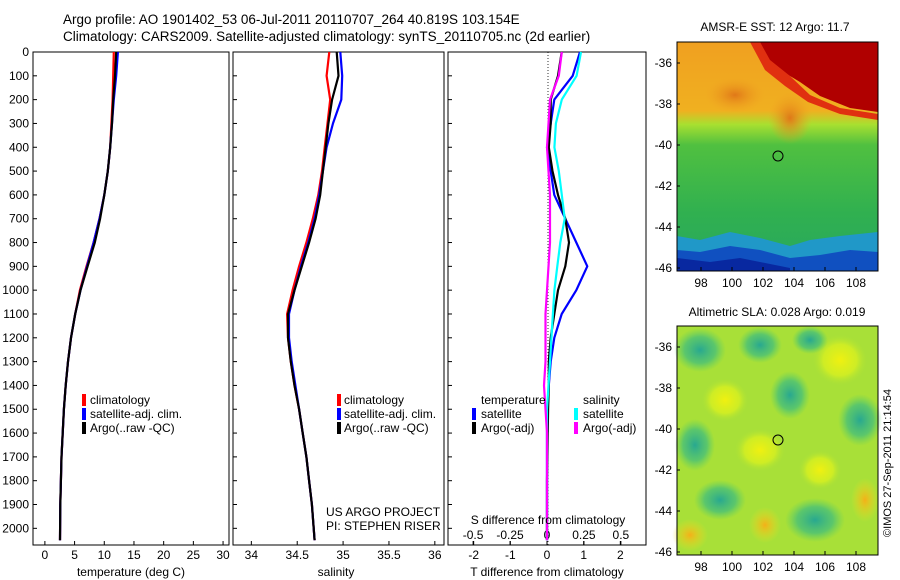  Describe the element at coordinates (74, 555) in the screenshot. I see `x-tick-label: 5` at that location.